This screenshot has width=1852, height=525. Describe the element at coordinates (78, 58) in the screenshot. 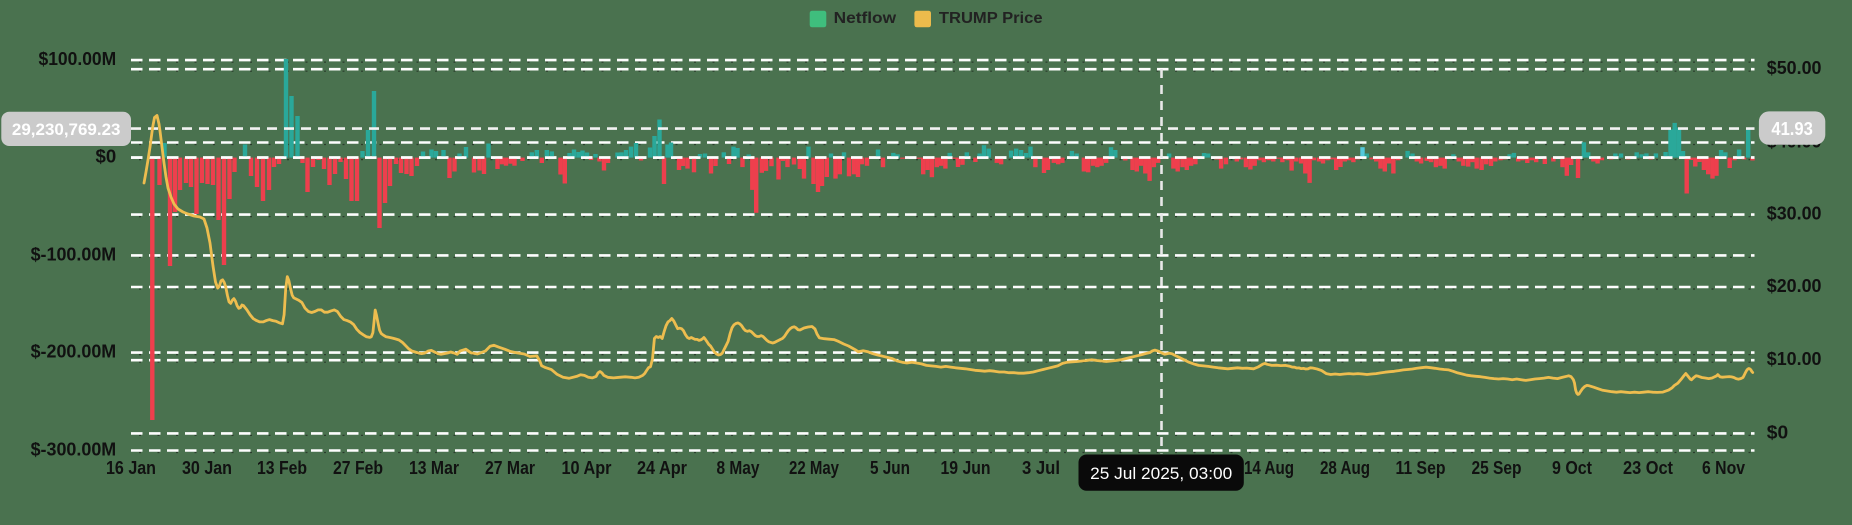

I see `svg-text: $100.00M` at that location.